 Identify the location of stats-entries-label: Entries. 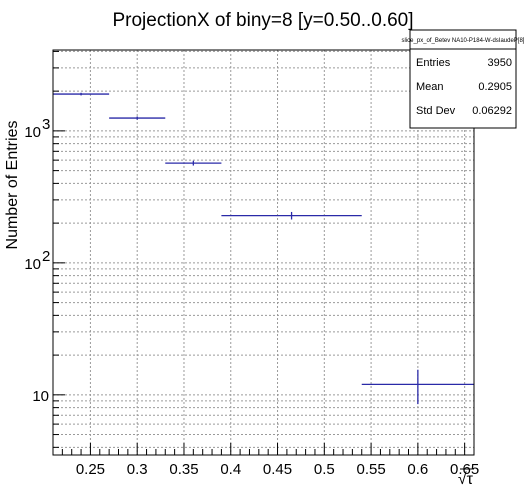
(433, 63).